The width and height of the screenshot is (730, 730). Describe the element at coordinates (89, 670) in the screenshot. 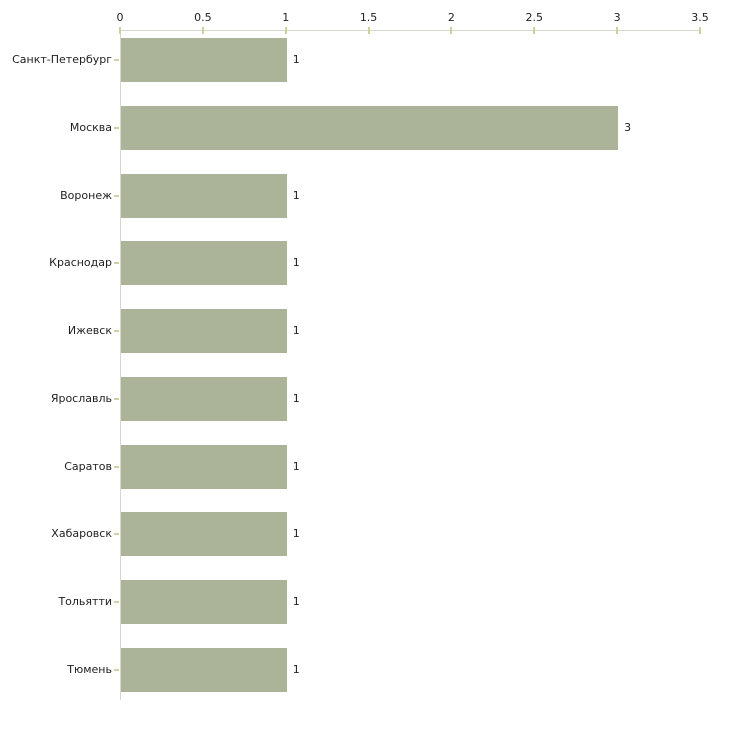

I see `y-axis-label: Тюмень` at that location.